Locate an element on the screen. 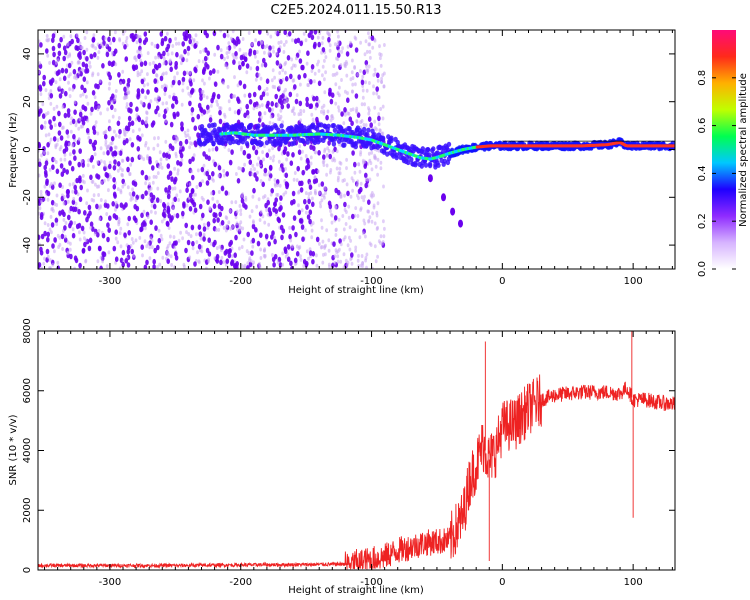  spectrogram-trace-core is located at coordinates (673, 146).